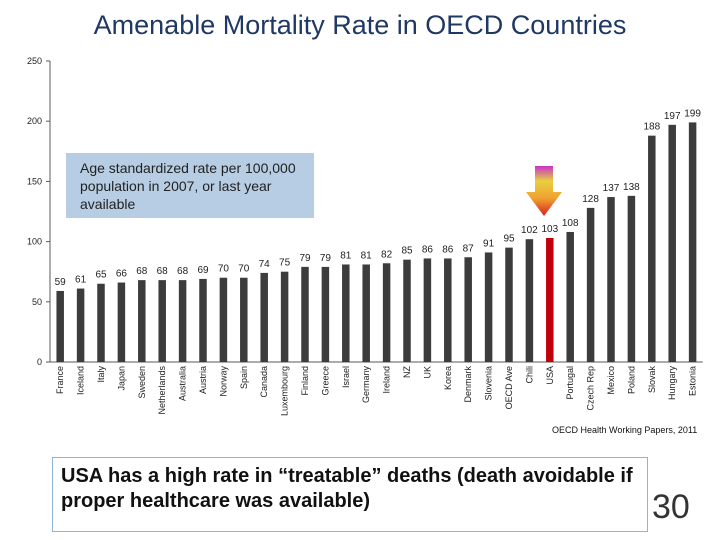 This screenshot has width=720, height=540. What do you see at coordinates (590, 199) in the screenshot?
I see `value-label: 128` at bounding box center [590, 199].